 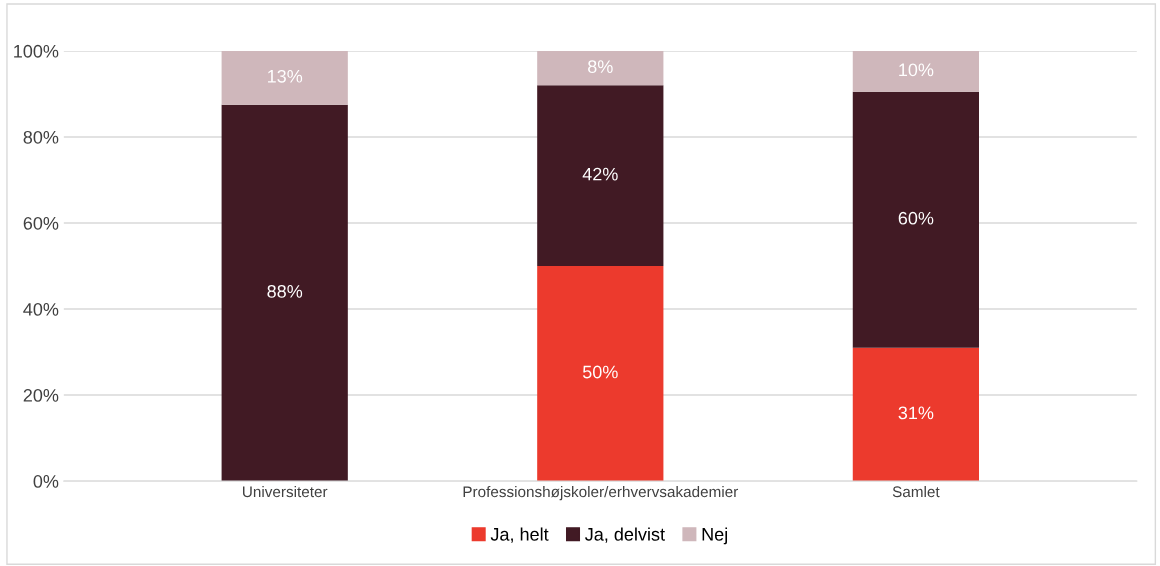 I want to click on legend-label: Ja, delvist, so click(x=625, y=535).